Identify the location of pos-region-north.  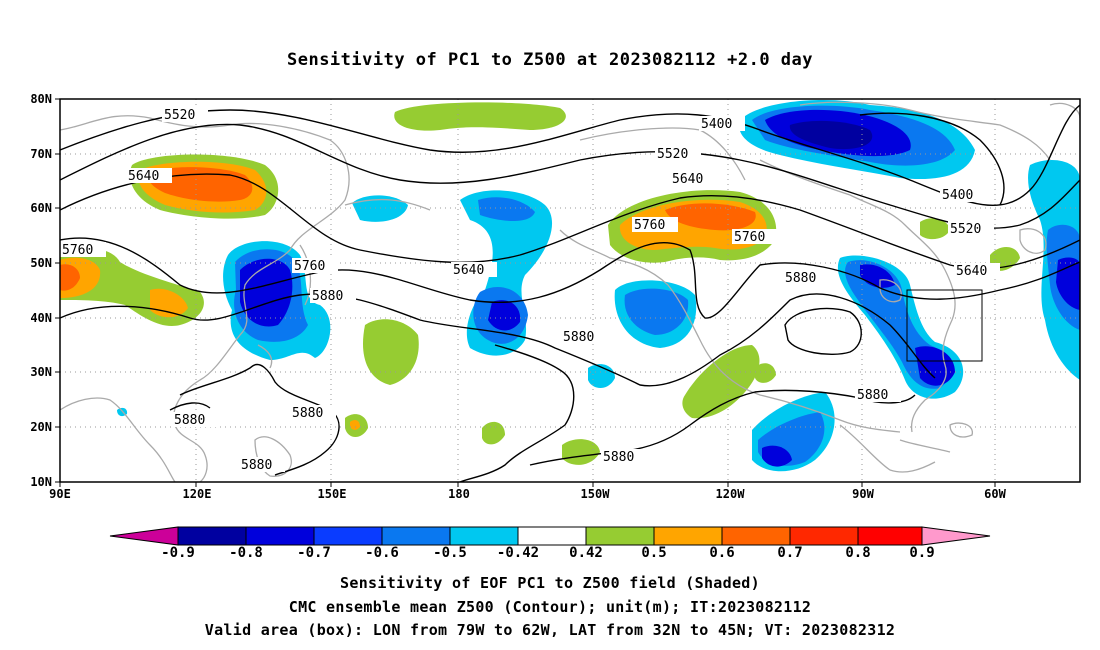
(480, 116).